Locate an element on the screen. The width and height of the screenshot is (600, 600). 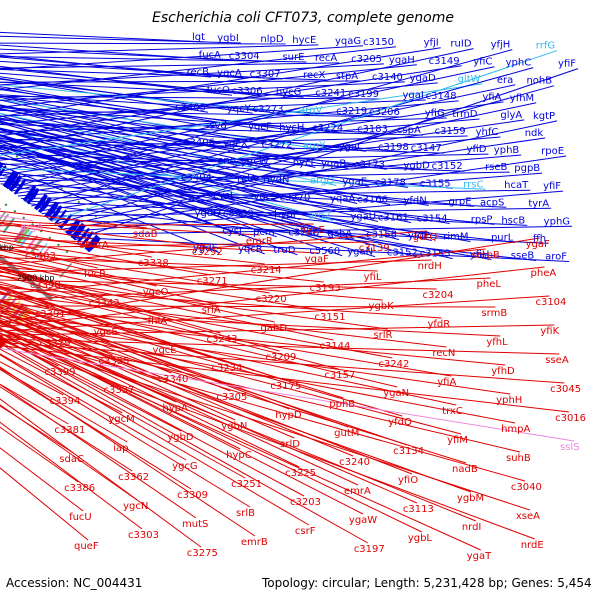
gene-label: aroF is located at coordinates (556, 256).